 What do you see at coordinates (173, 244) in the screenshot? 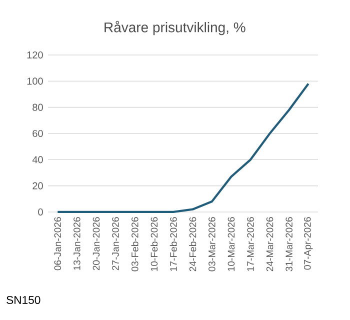
I see `x-tick-label: 17-Feb-2026` at bounding box center [173, 244].